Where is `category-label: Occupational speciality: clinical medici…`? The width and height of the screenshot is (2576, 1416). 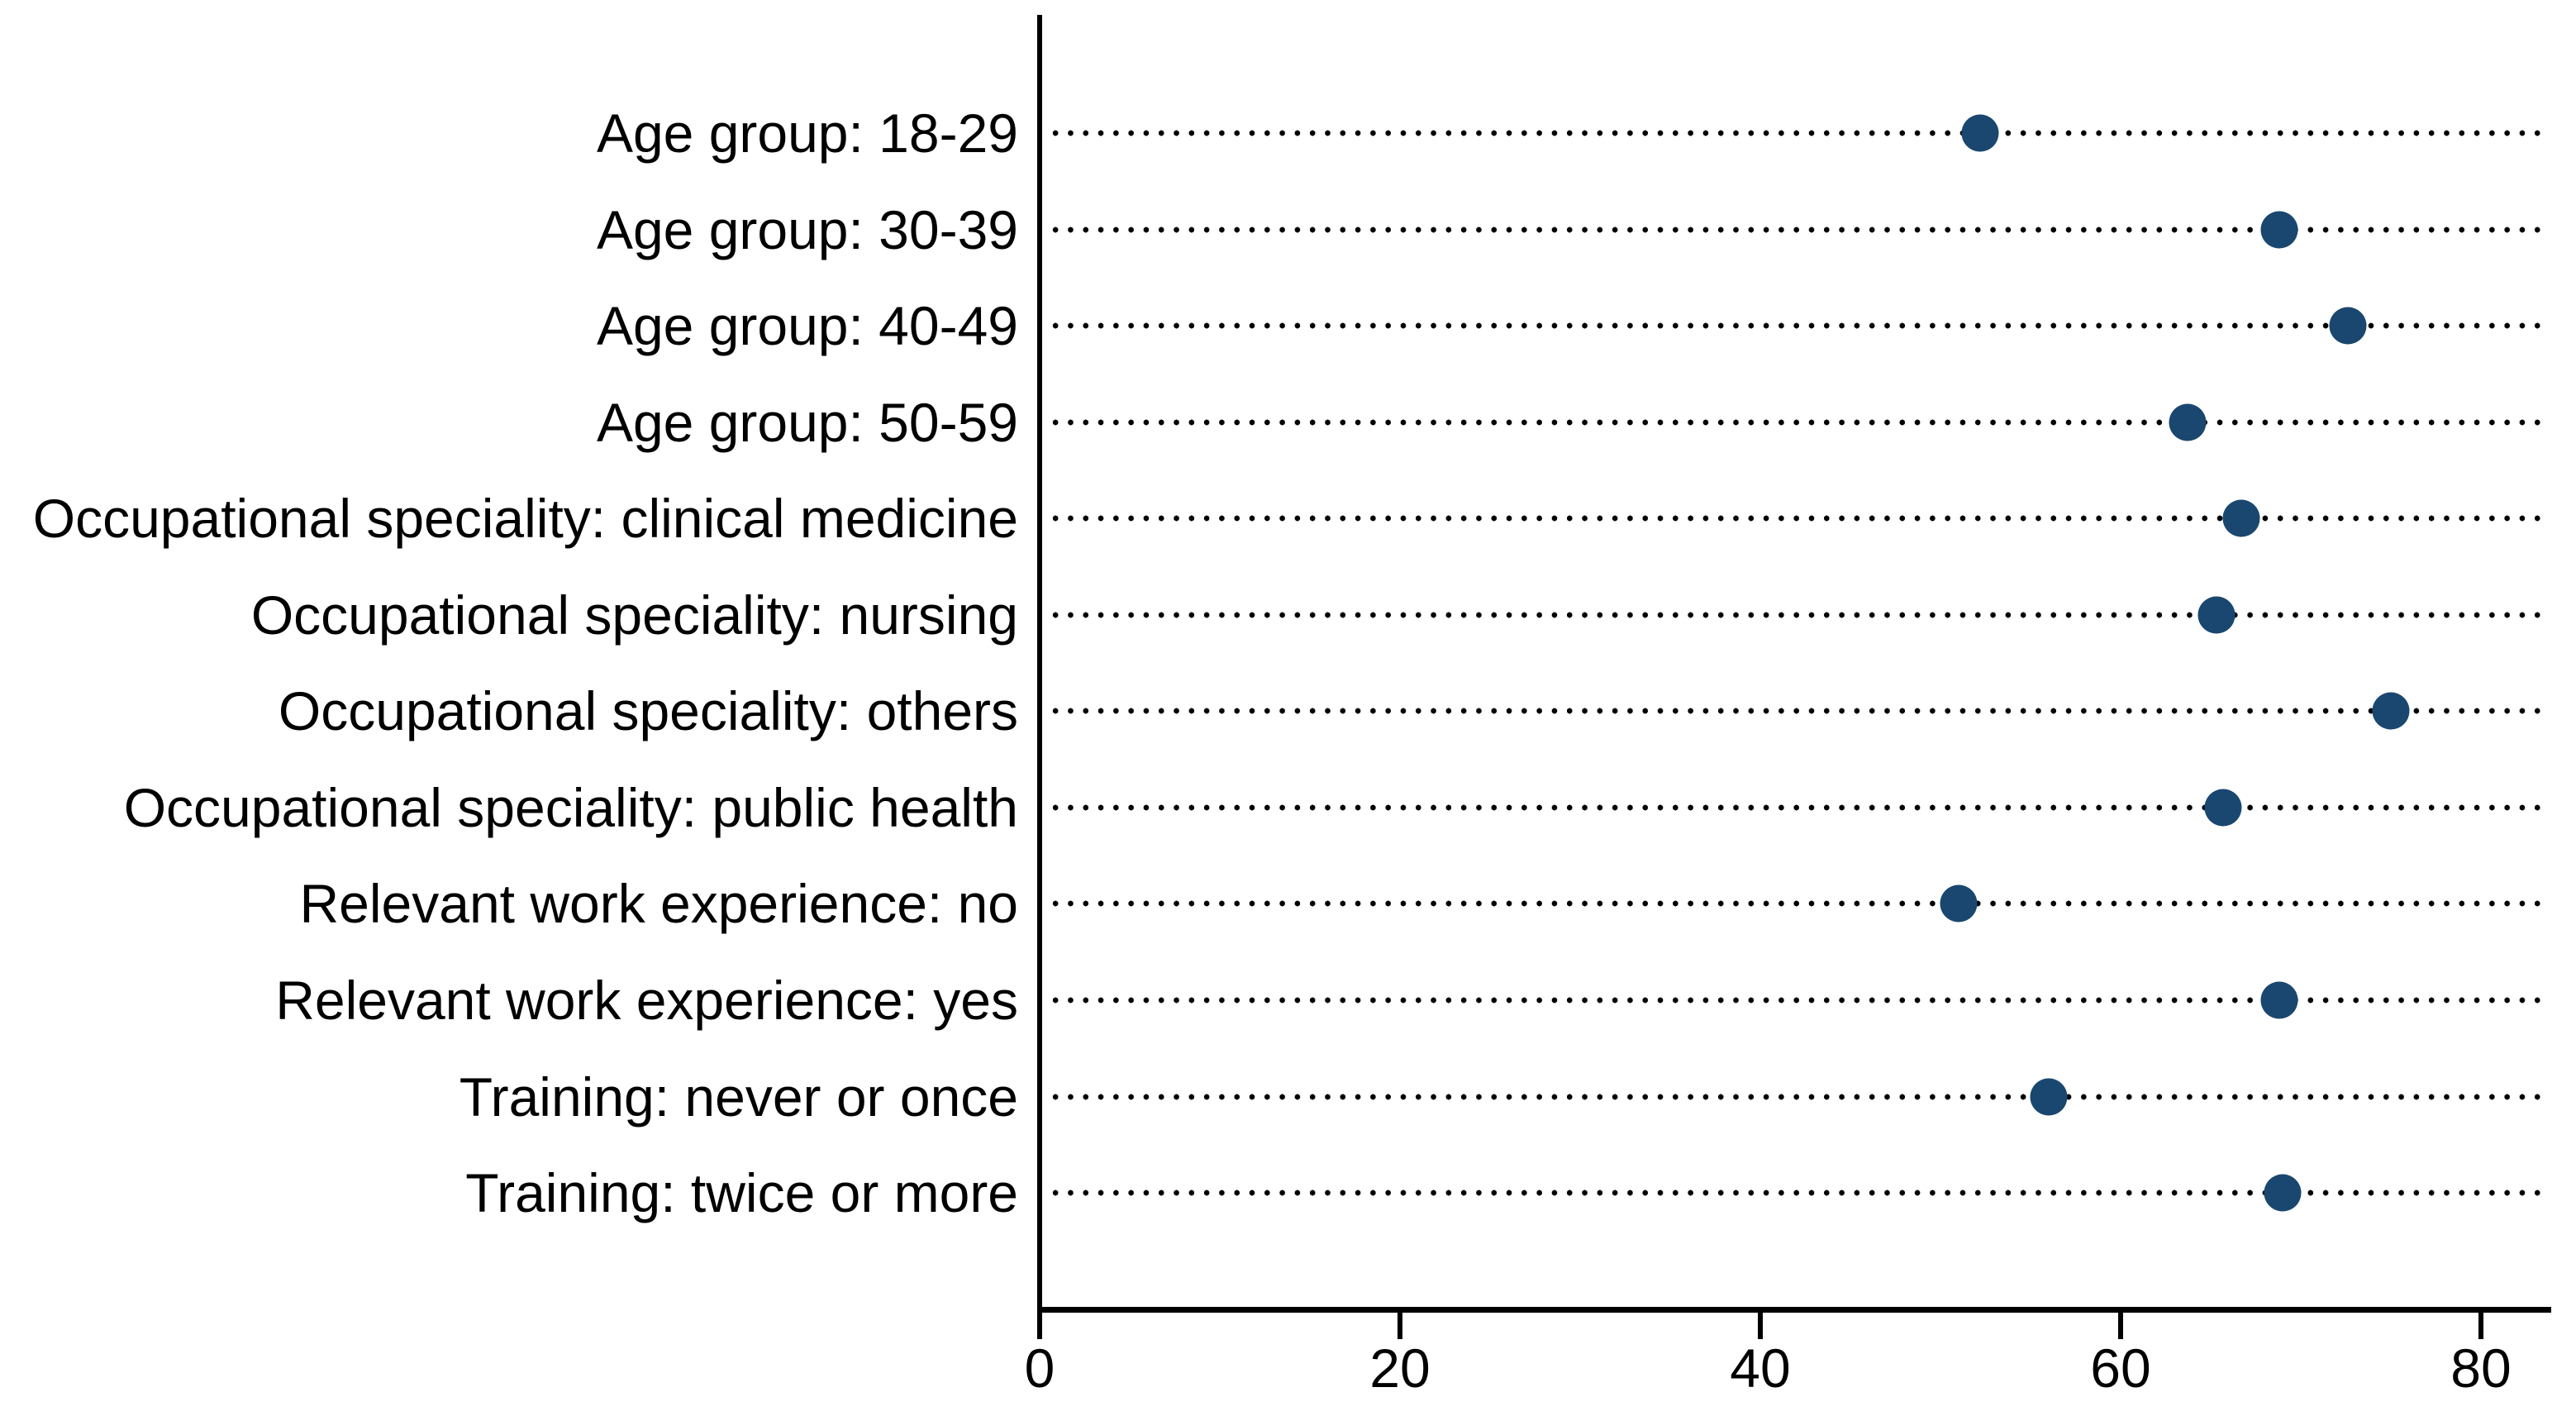 category-label: Occupational speciality: clinical medici… is located at coordinates (525, 519).